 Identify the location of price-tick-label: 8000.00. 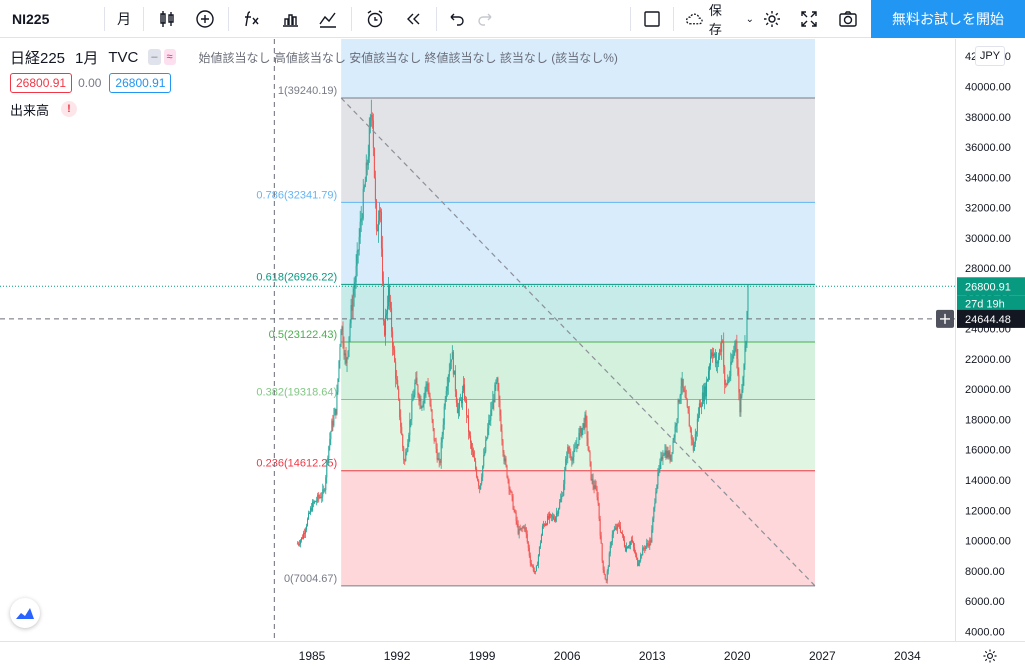
(985, 572).